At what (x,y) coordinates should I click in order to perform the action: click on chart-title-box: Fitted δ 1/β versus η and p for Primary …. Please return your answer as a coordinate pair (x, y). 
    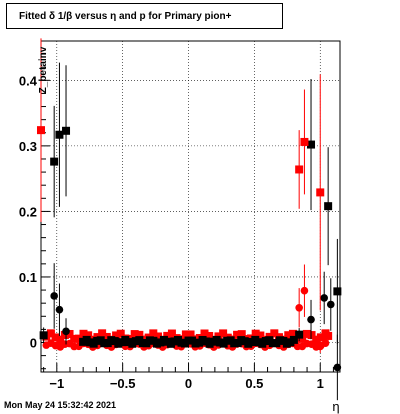
    Looking at the image, I should click on (144, 16).